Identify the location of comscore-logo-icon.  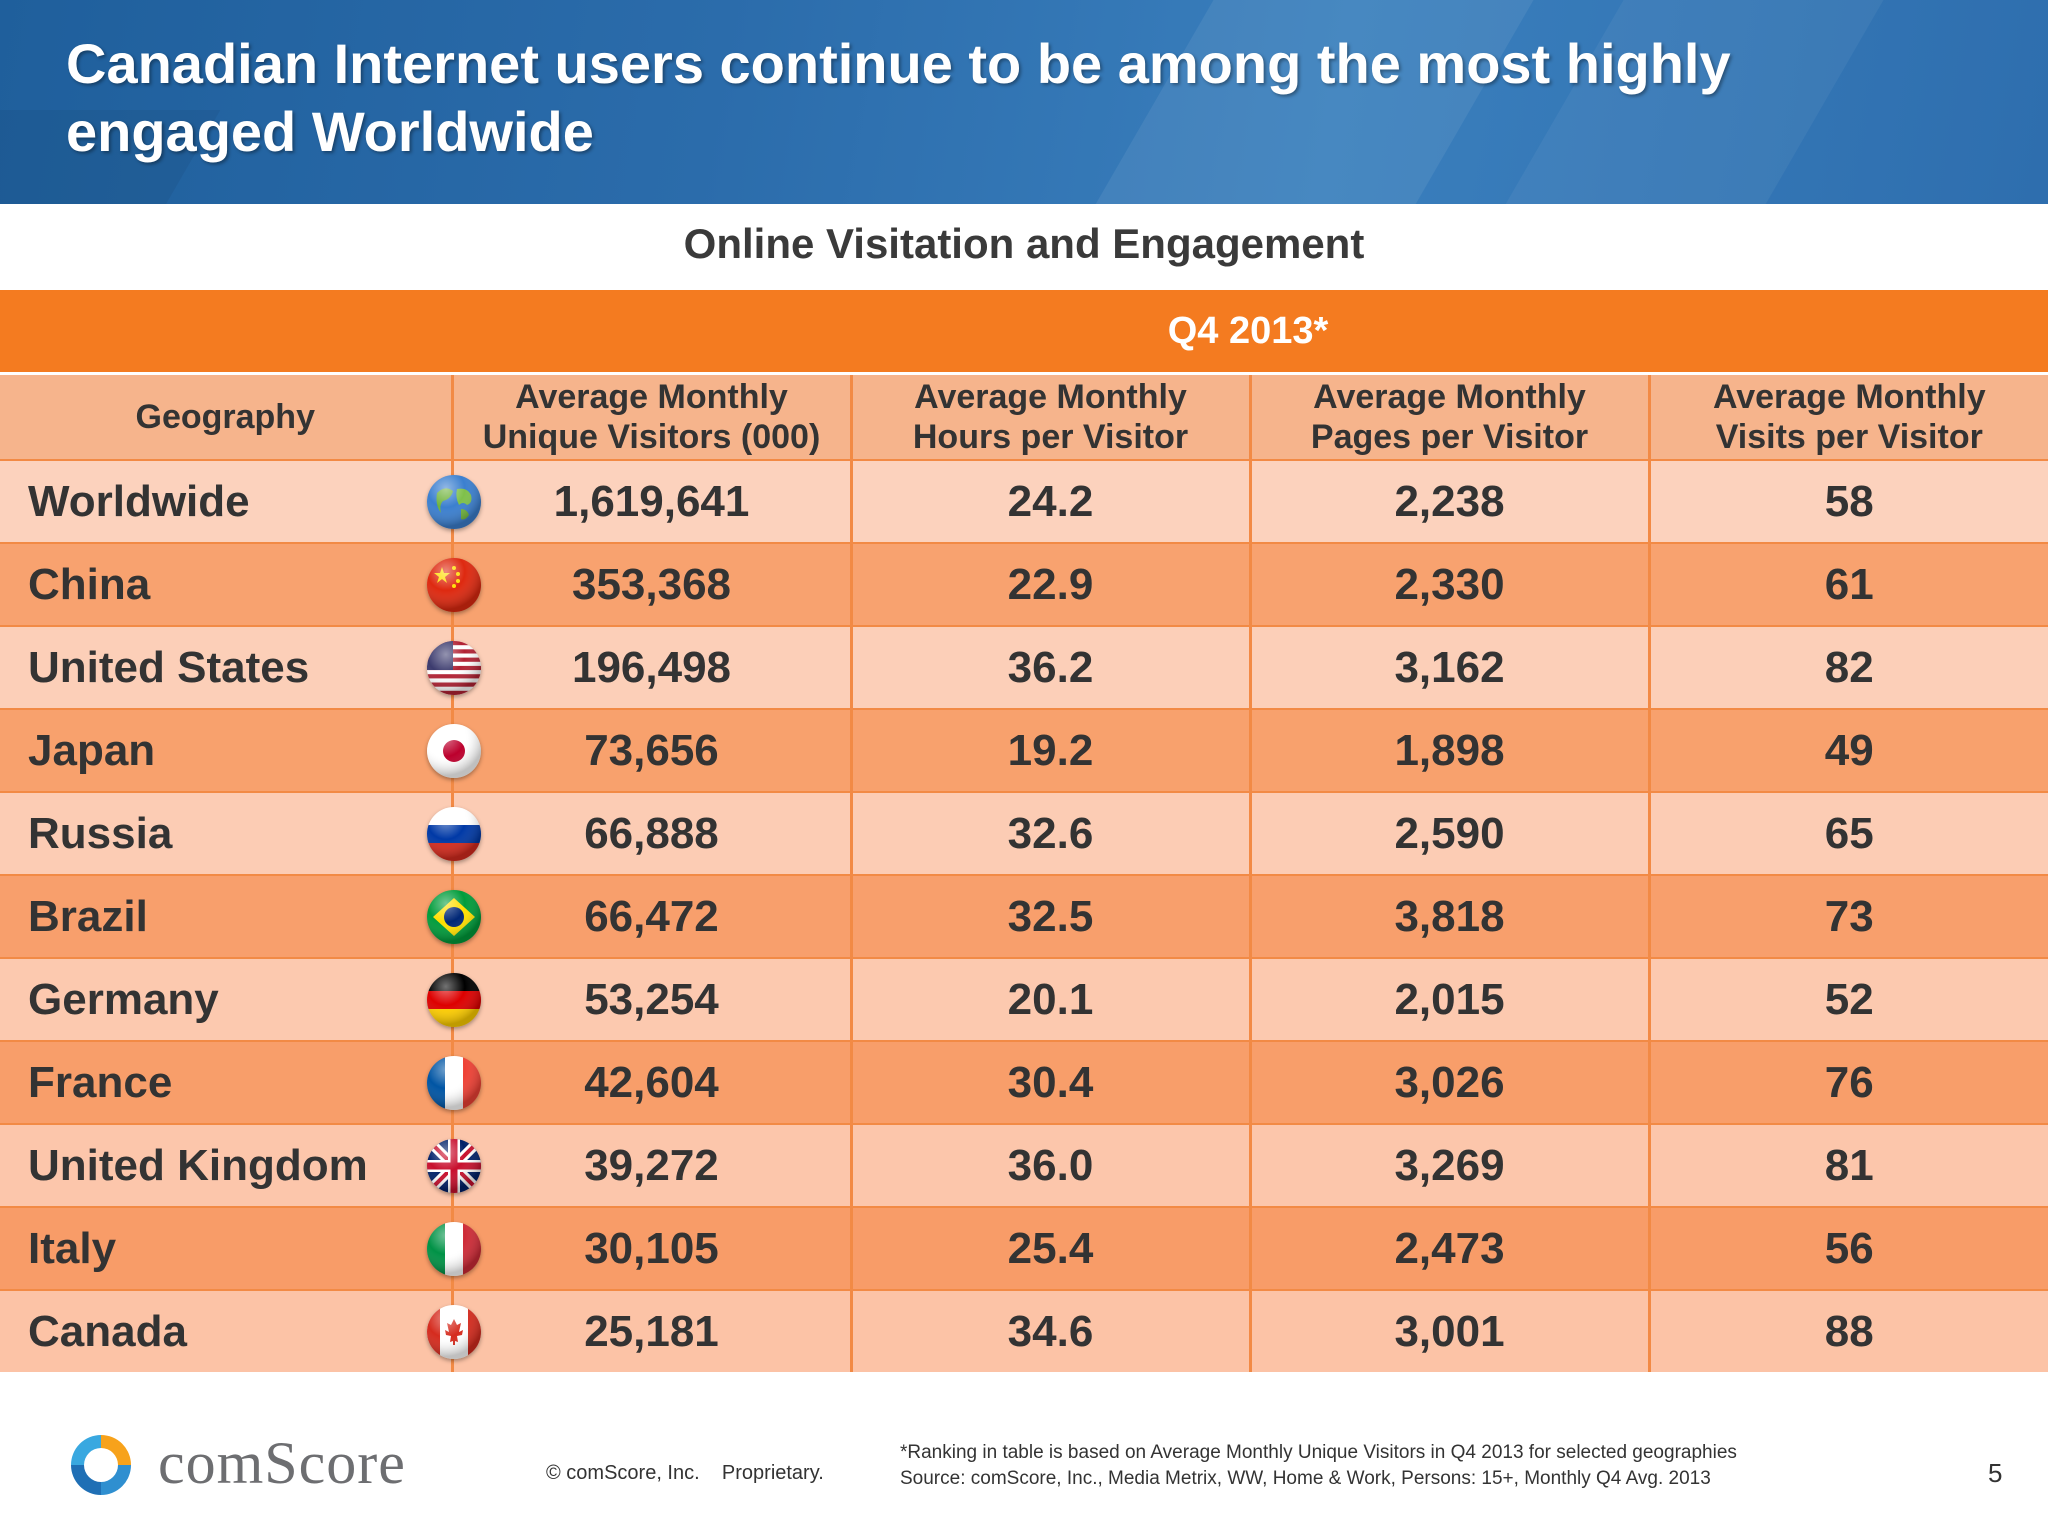
(101, 1465).